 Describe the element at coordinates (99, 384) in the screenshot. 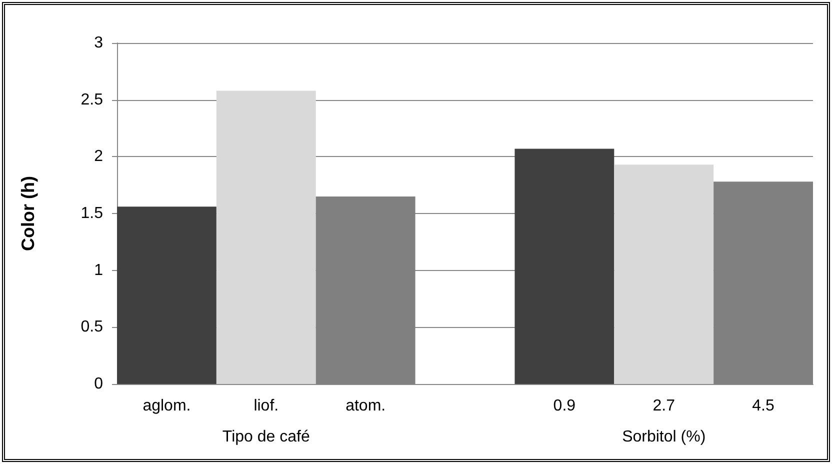

I see `y-tick-label: 0` at that location.